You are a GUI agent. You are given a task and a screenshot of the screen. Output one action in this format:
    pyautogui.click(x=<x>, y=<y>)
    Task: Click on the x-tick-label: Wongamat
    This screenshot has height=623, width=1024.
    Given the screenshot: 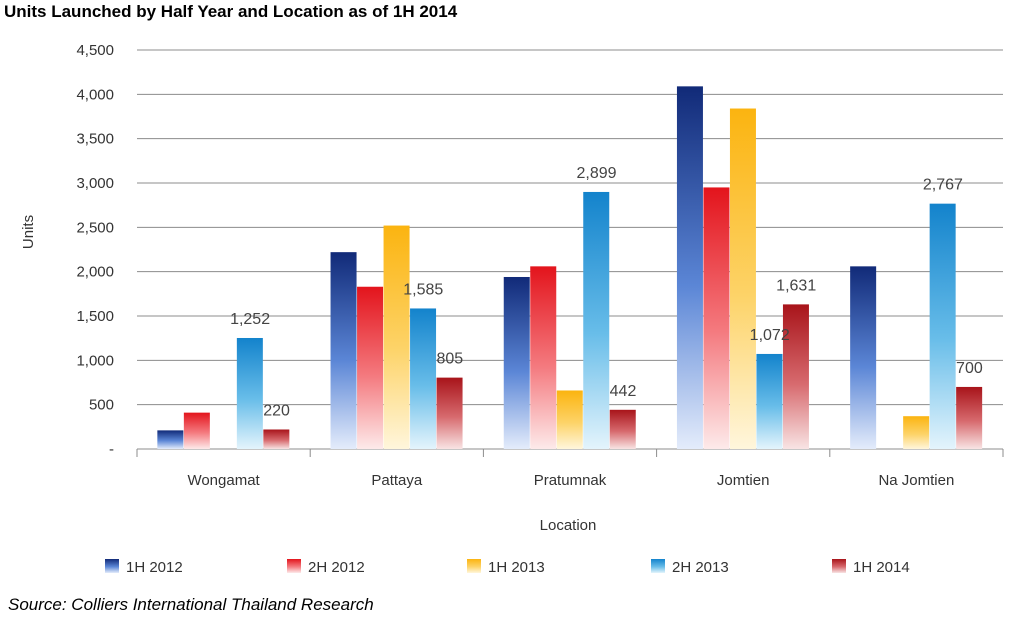 What is the action you would take?
    pyautogui.click(x=223, y=480)
    